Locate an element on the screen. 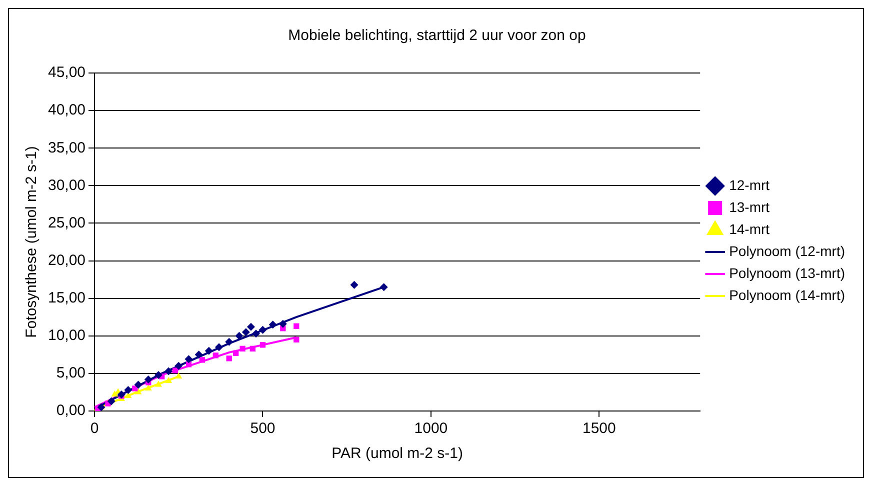  y-tick-label: 20,00 is located at coordinates (67, 260).